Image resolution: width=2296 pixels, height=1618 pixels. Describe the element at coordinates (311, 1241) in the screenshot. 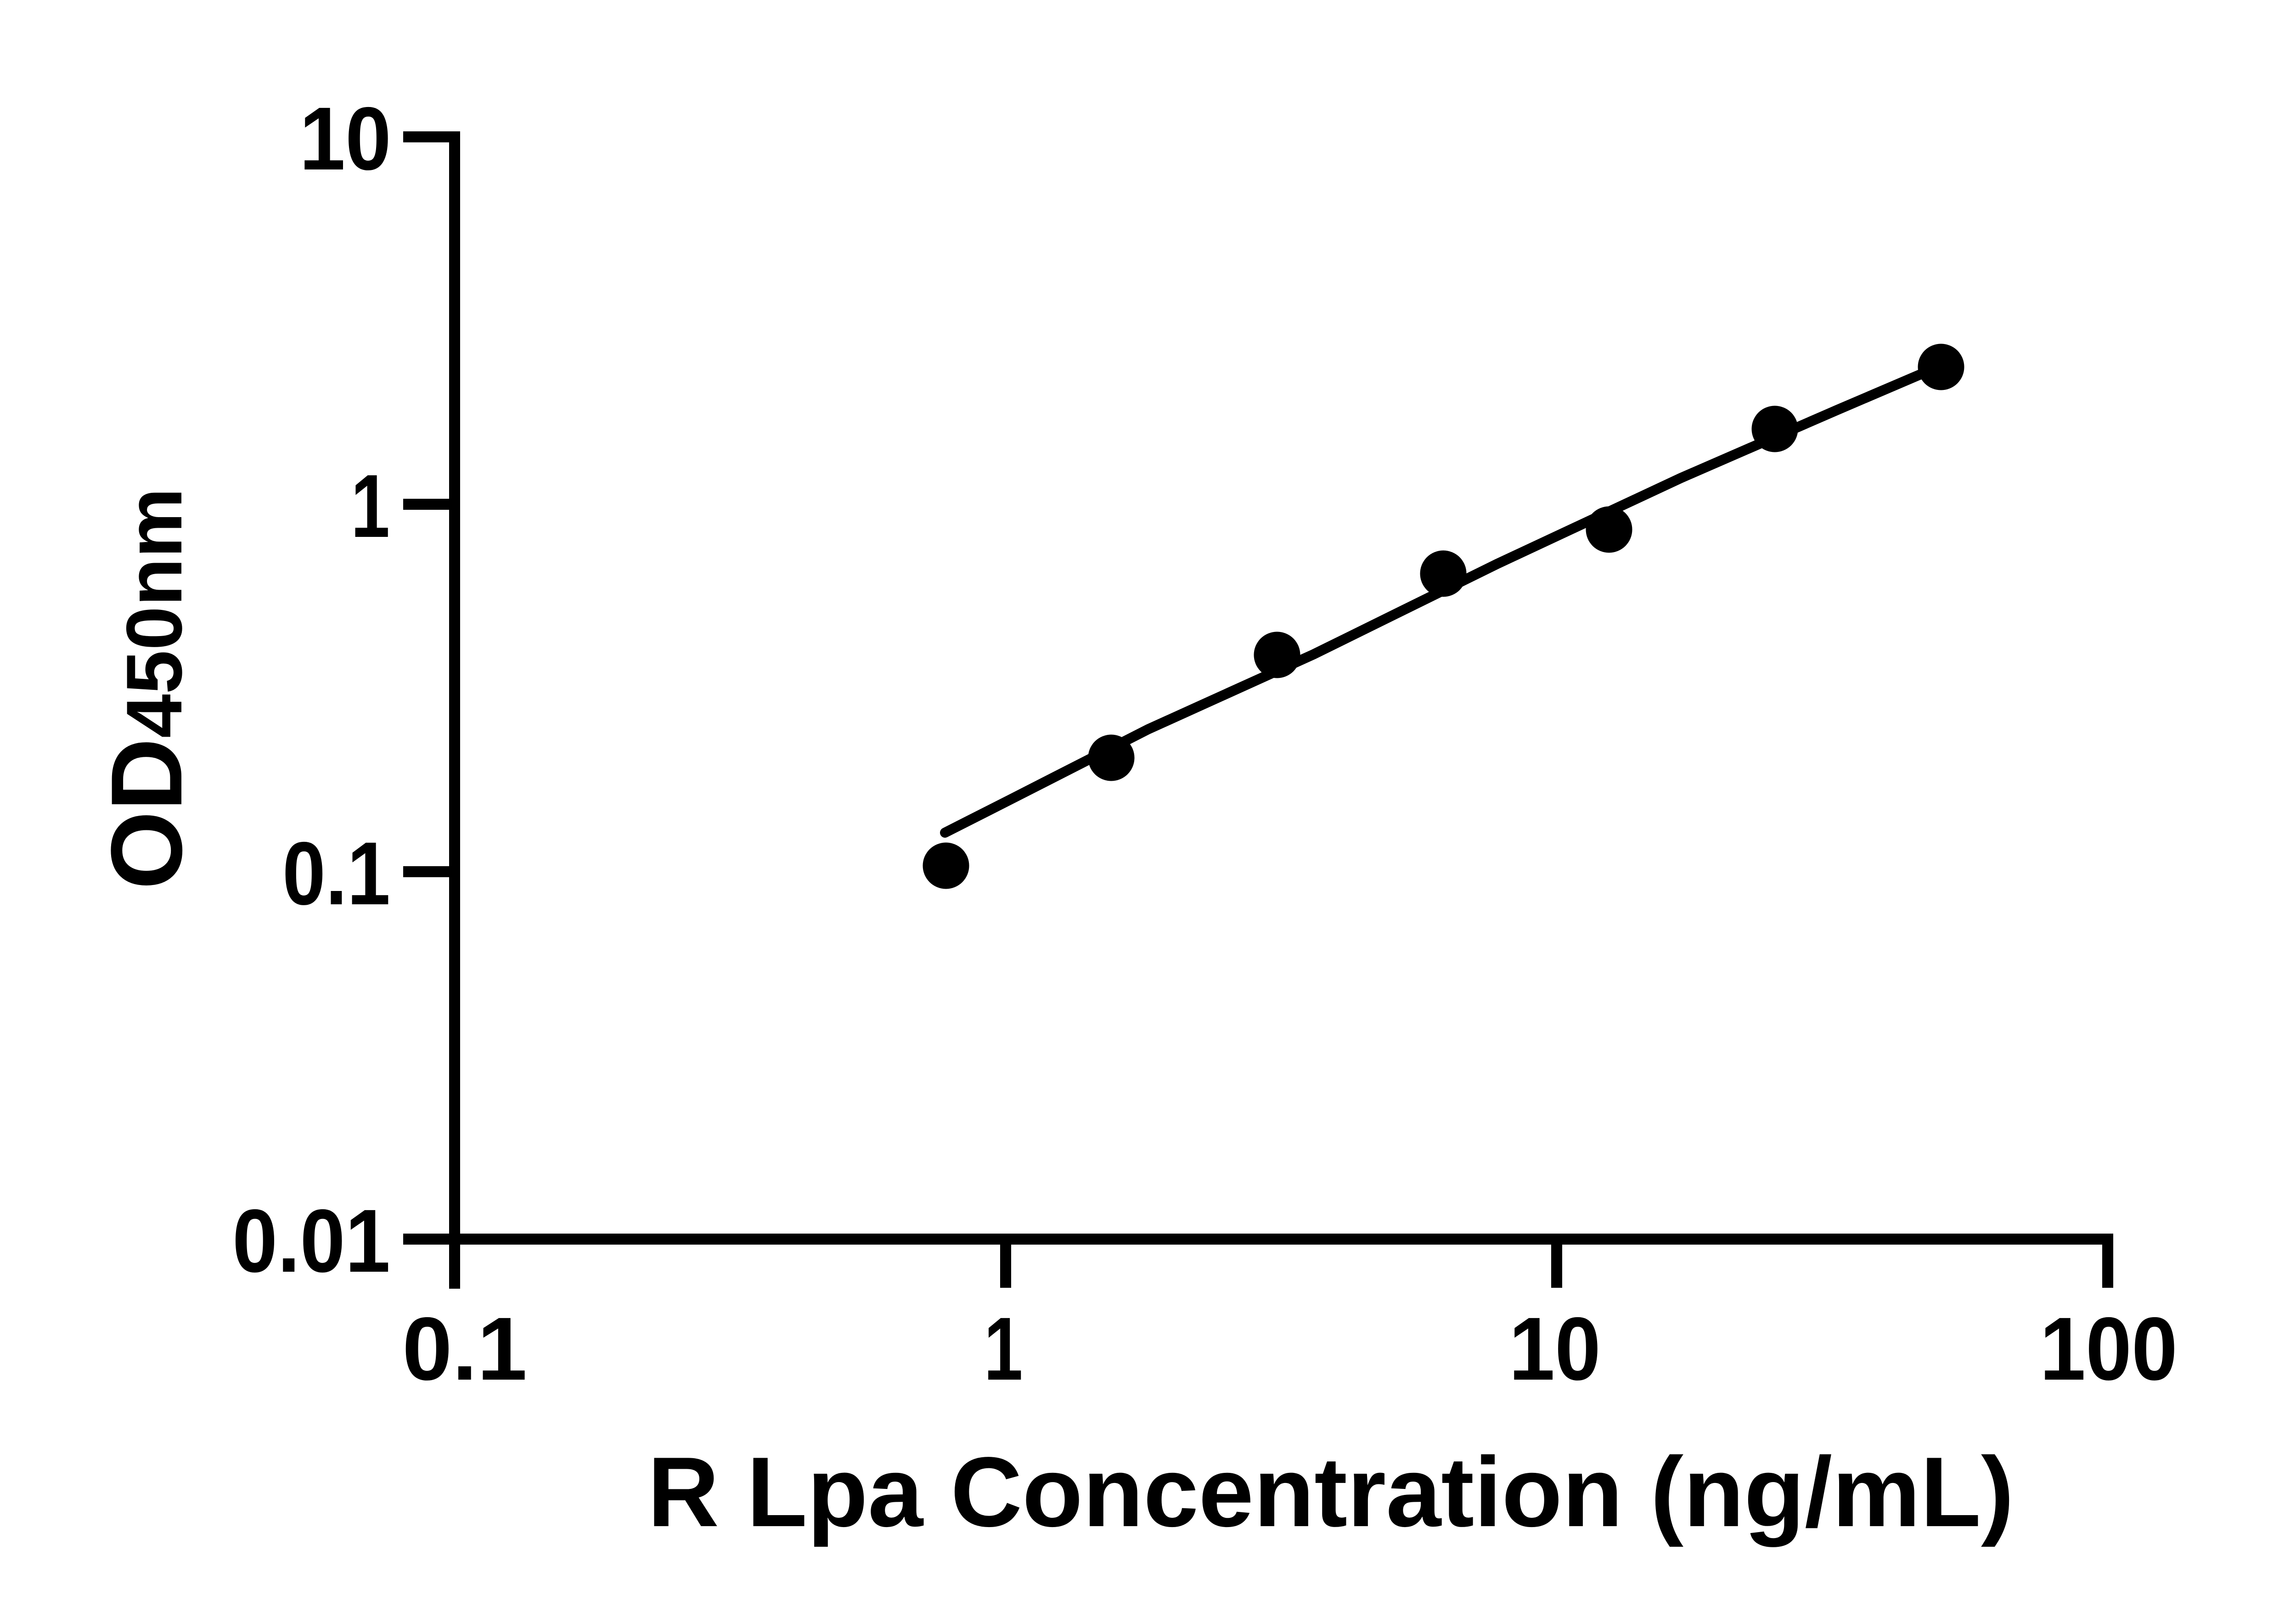

I see `svg-text: 0.01` at that location.